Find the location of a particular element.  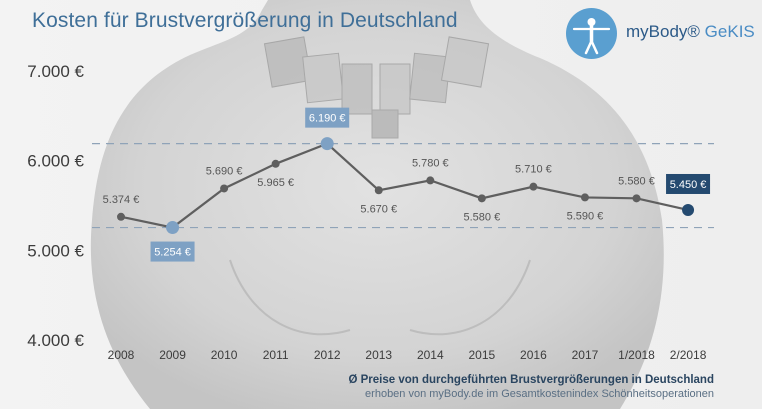

logo-brand: myBody® is located at coordinates (663, 31).